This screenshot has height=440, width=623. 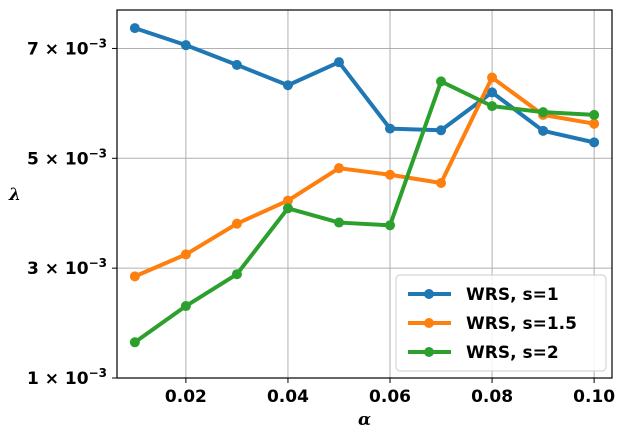 What do you see at coordinates (67, 377) in the screenshot?
I see `y-tick-label: 1 × 10⁻³` at bounding box center [67, 377].